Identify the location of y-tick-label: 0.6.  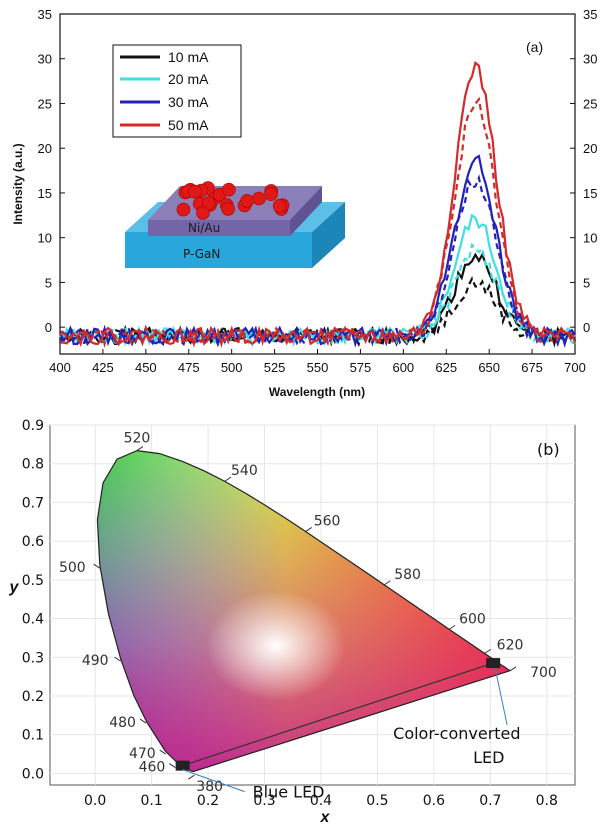
(33, 542).